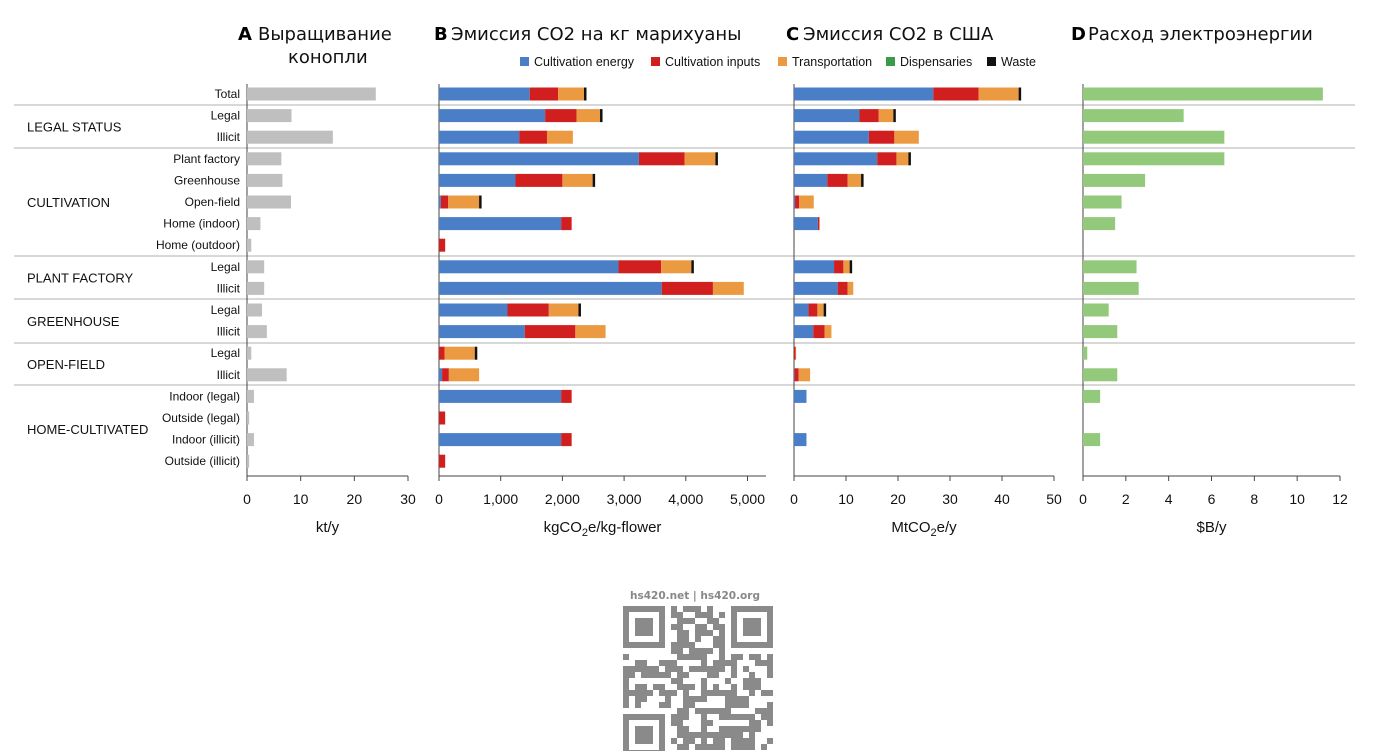  I want to click on x-tick-label: 2, so click(1126, 499).